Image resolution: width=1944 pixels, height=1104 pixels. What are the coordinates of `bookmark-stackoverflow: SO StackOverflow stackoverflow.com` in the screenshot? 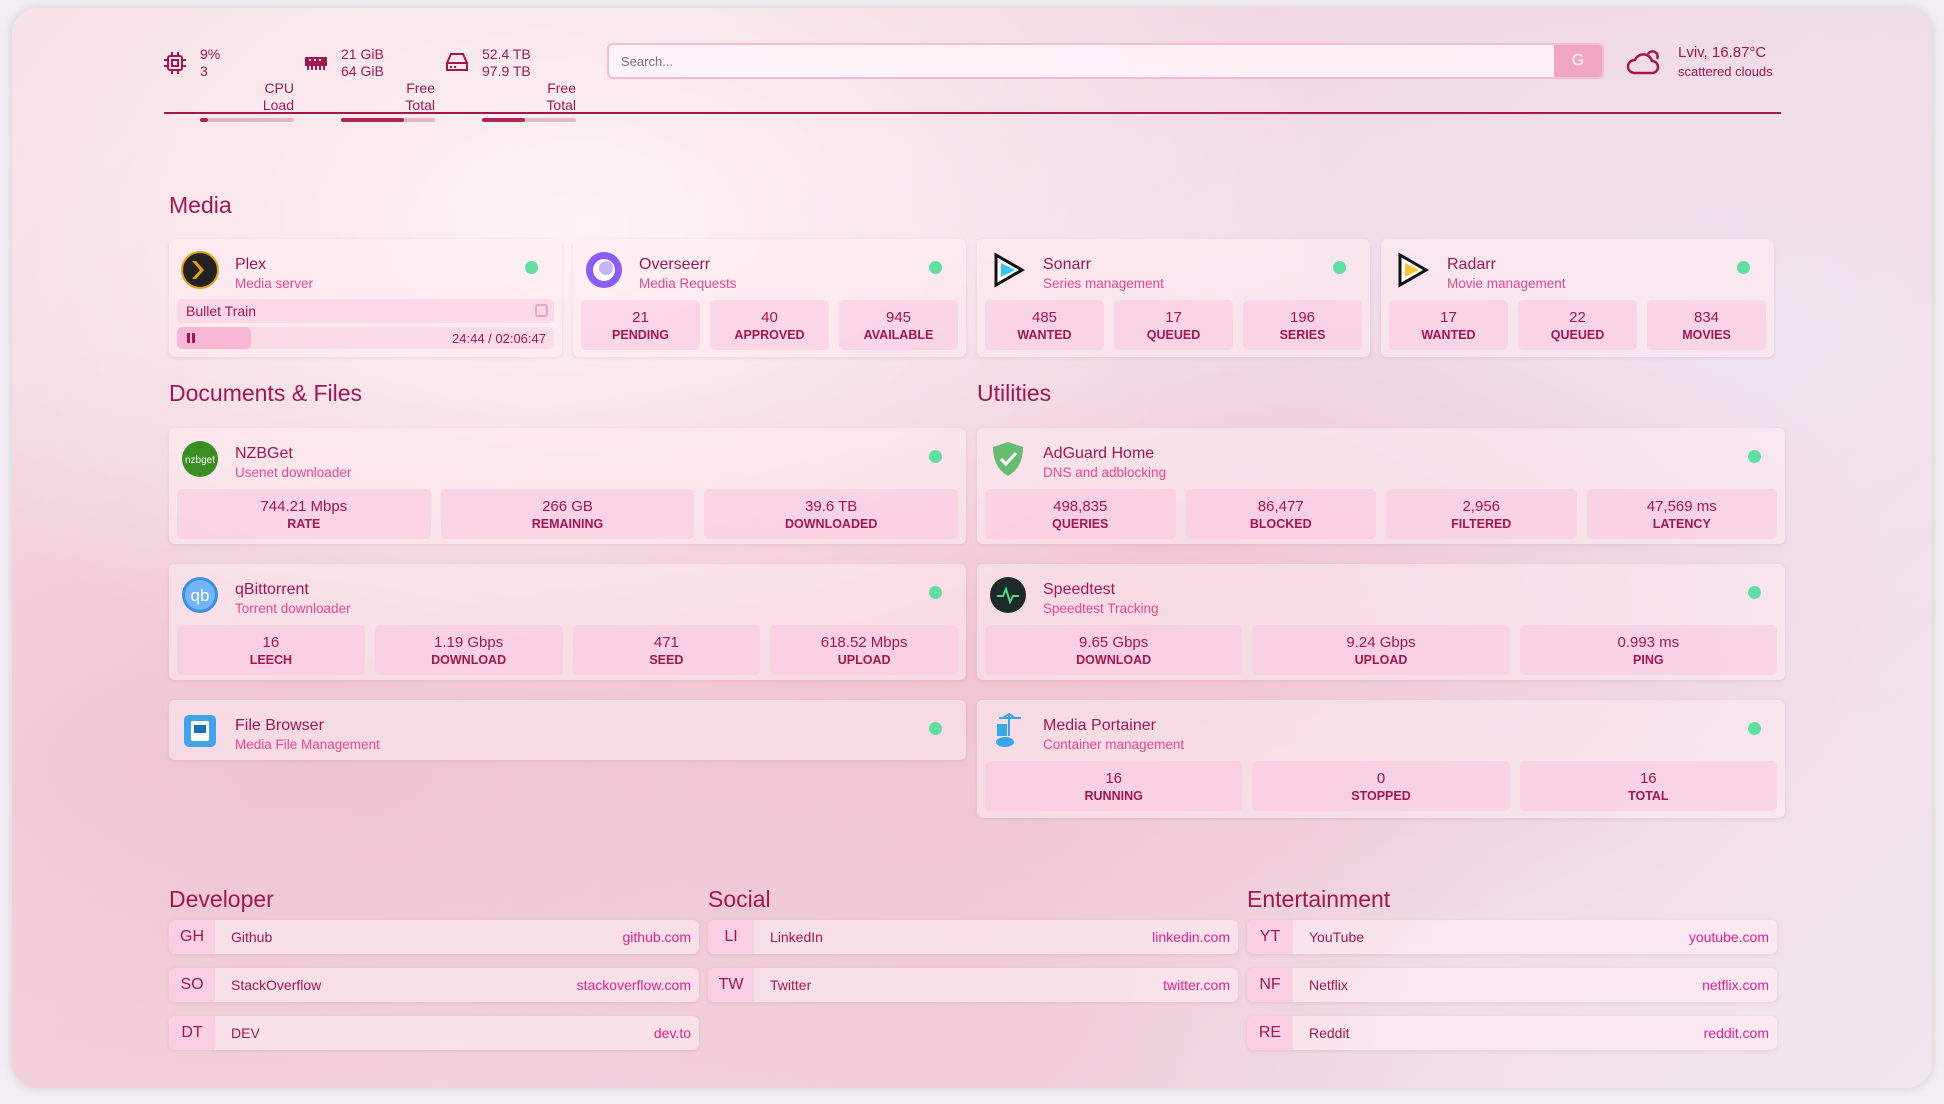 It's located at (434, 985).